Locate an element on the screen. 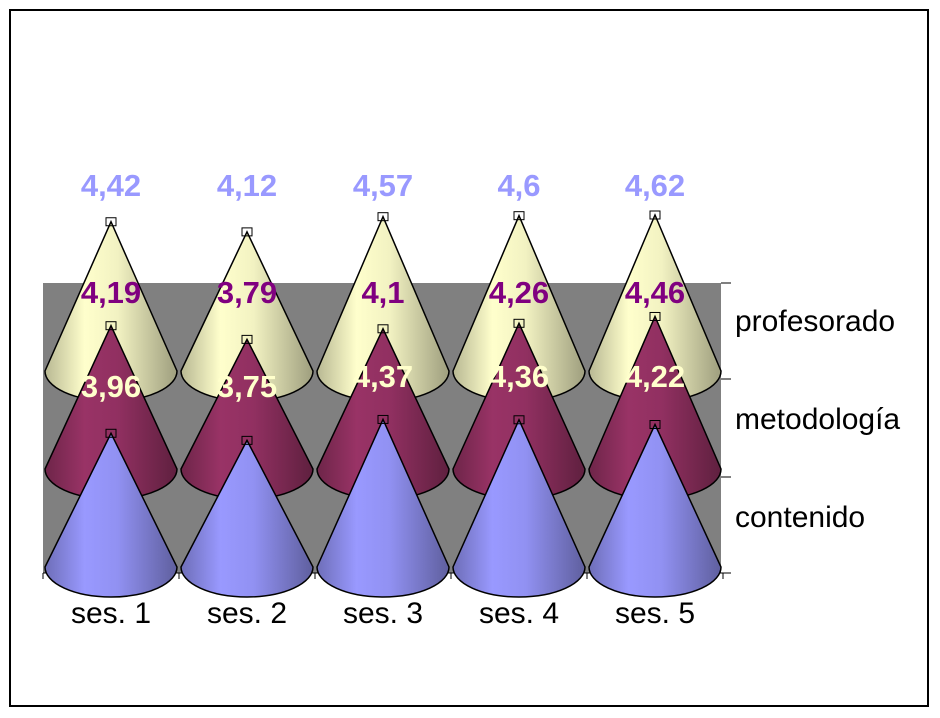 The height and width of the screenshot is (718, 940). data-label: 4,1 is located at coordinates (382, 292).